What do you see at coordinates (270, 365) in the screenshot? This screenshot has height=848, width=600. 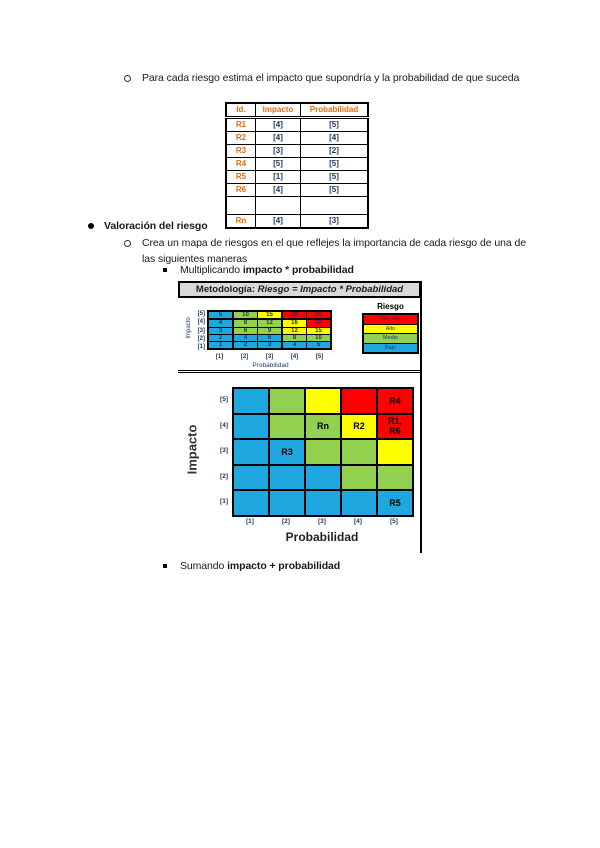 I see `small-matrix-xlabel: Probabilidad` at bounding box center [270, 365].